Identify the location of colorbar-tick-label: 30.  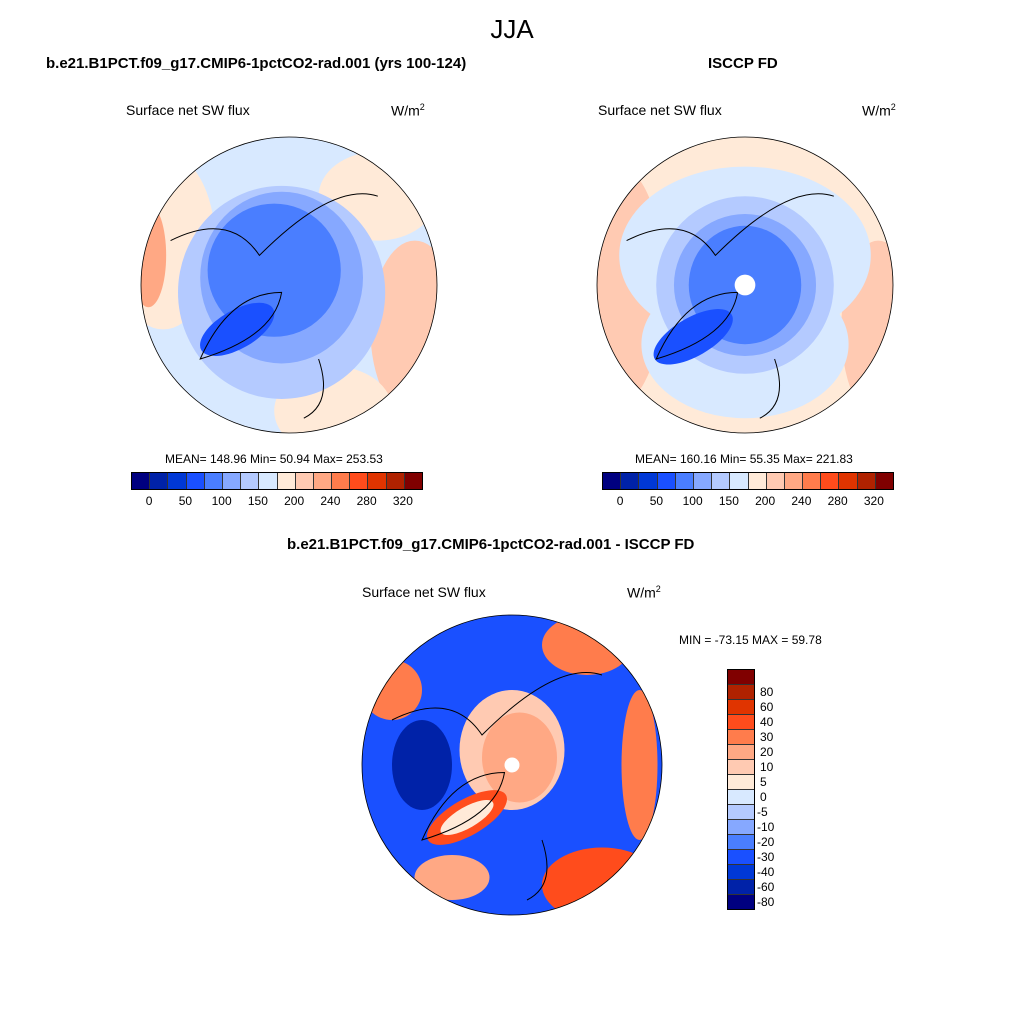
(767, 737).